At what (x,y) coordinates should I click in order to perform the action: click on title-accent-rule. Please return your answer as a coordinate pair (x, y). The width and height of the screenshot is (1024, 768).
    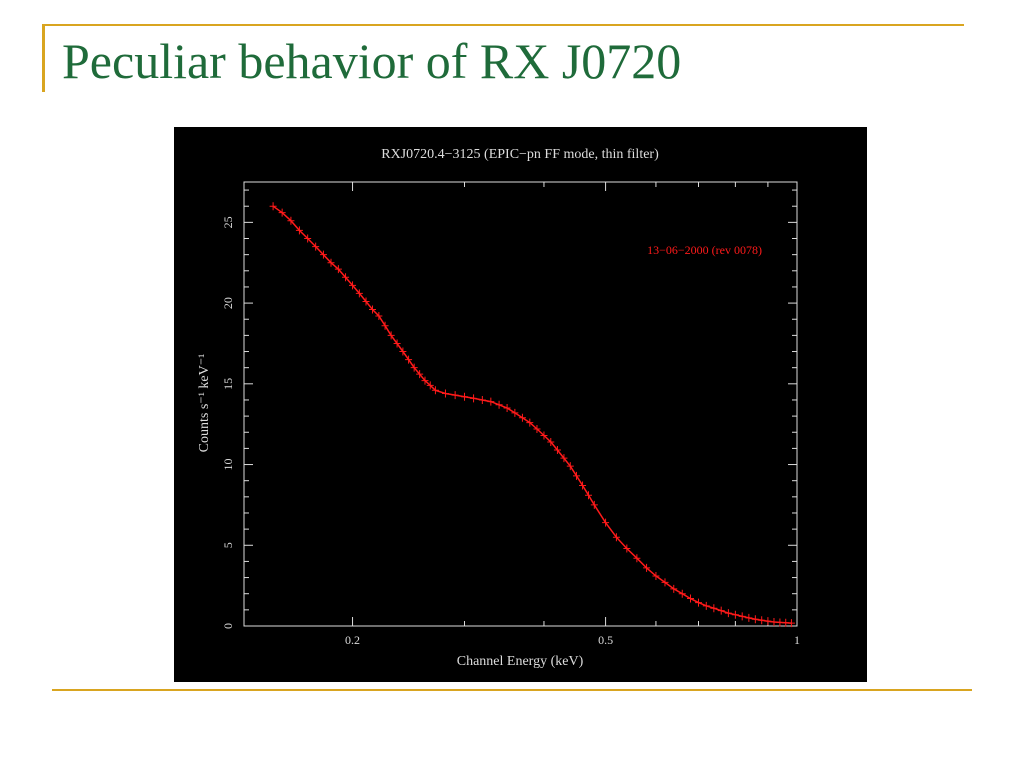
    Looking at the image, I should click on (43, 58).